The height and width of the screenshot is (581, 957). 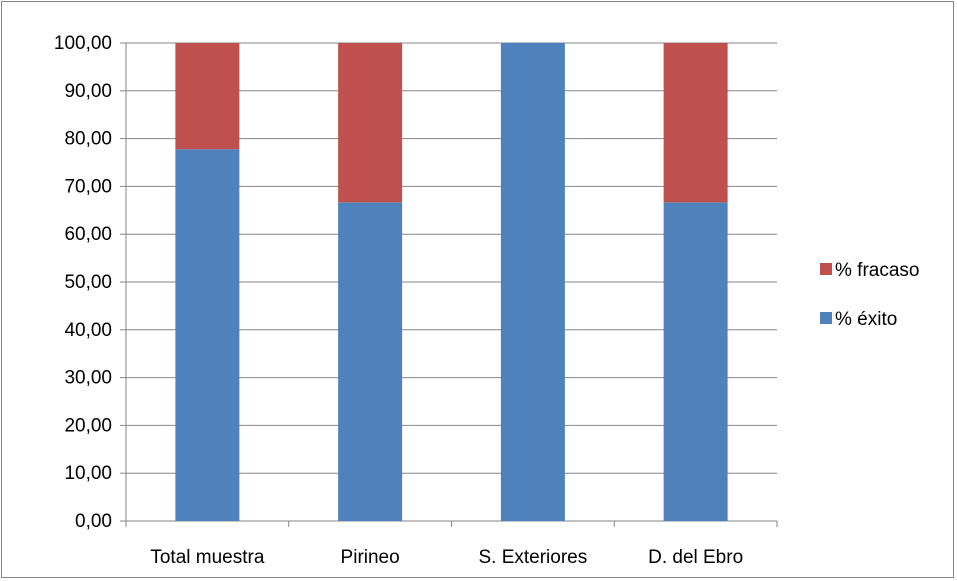 I want to click on legend-swatch-fracaso, so click(x=826, y=269).